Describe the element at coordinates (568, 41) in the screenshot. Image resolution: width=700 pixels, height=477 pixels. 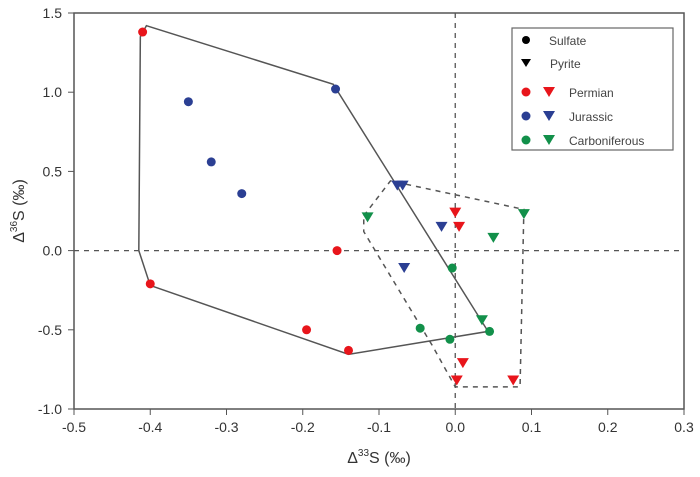
I see `legend-sulfate: Sulfate` at that location.